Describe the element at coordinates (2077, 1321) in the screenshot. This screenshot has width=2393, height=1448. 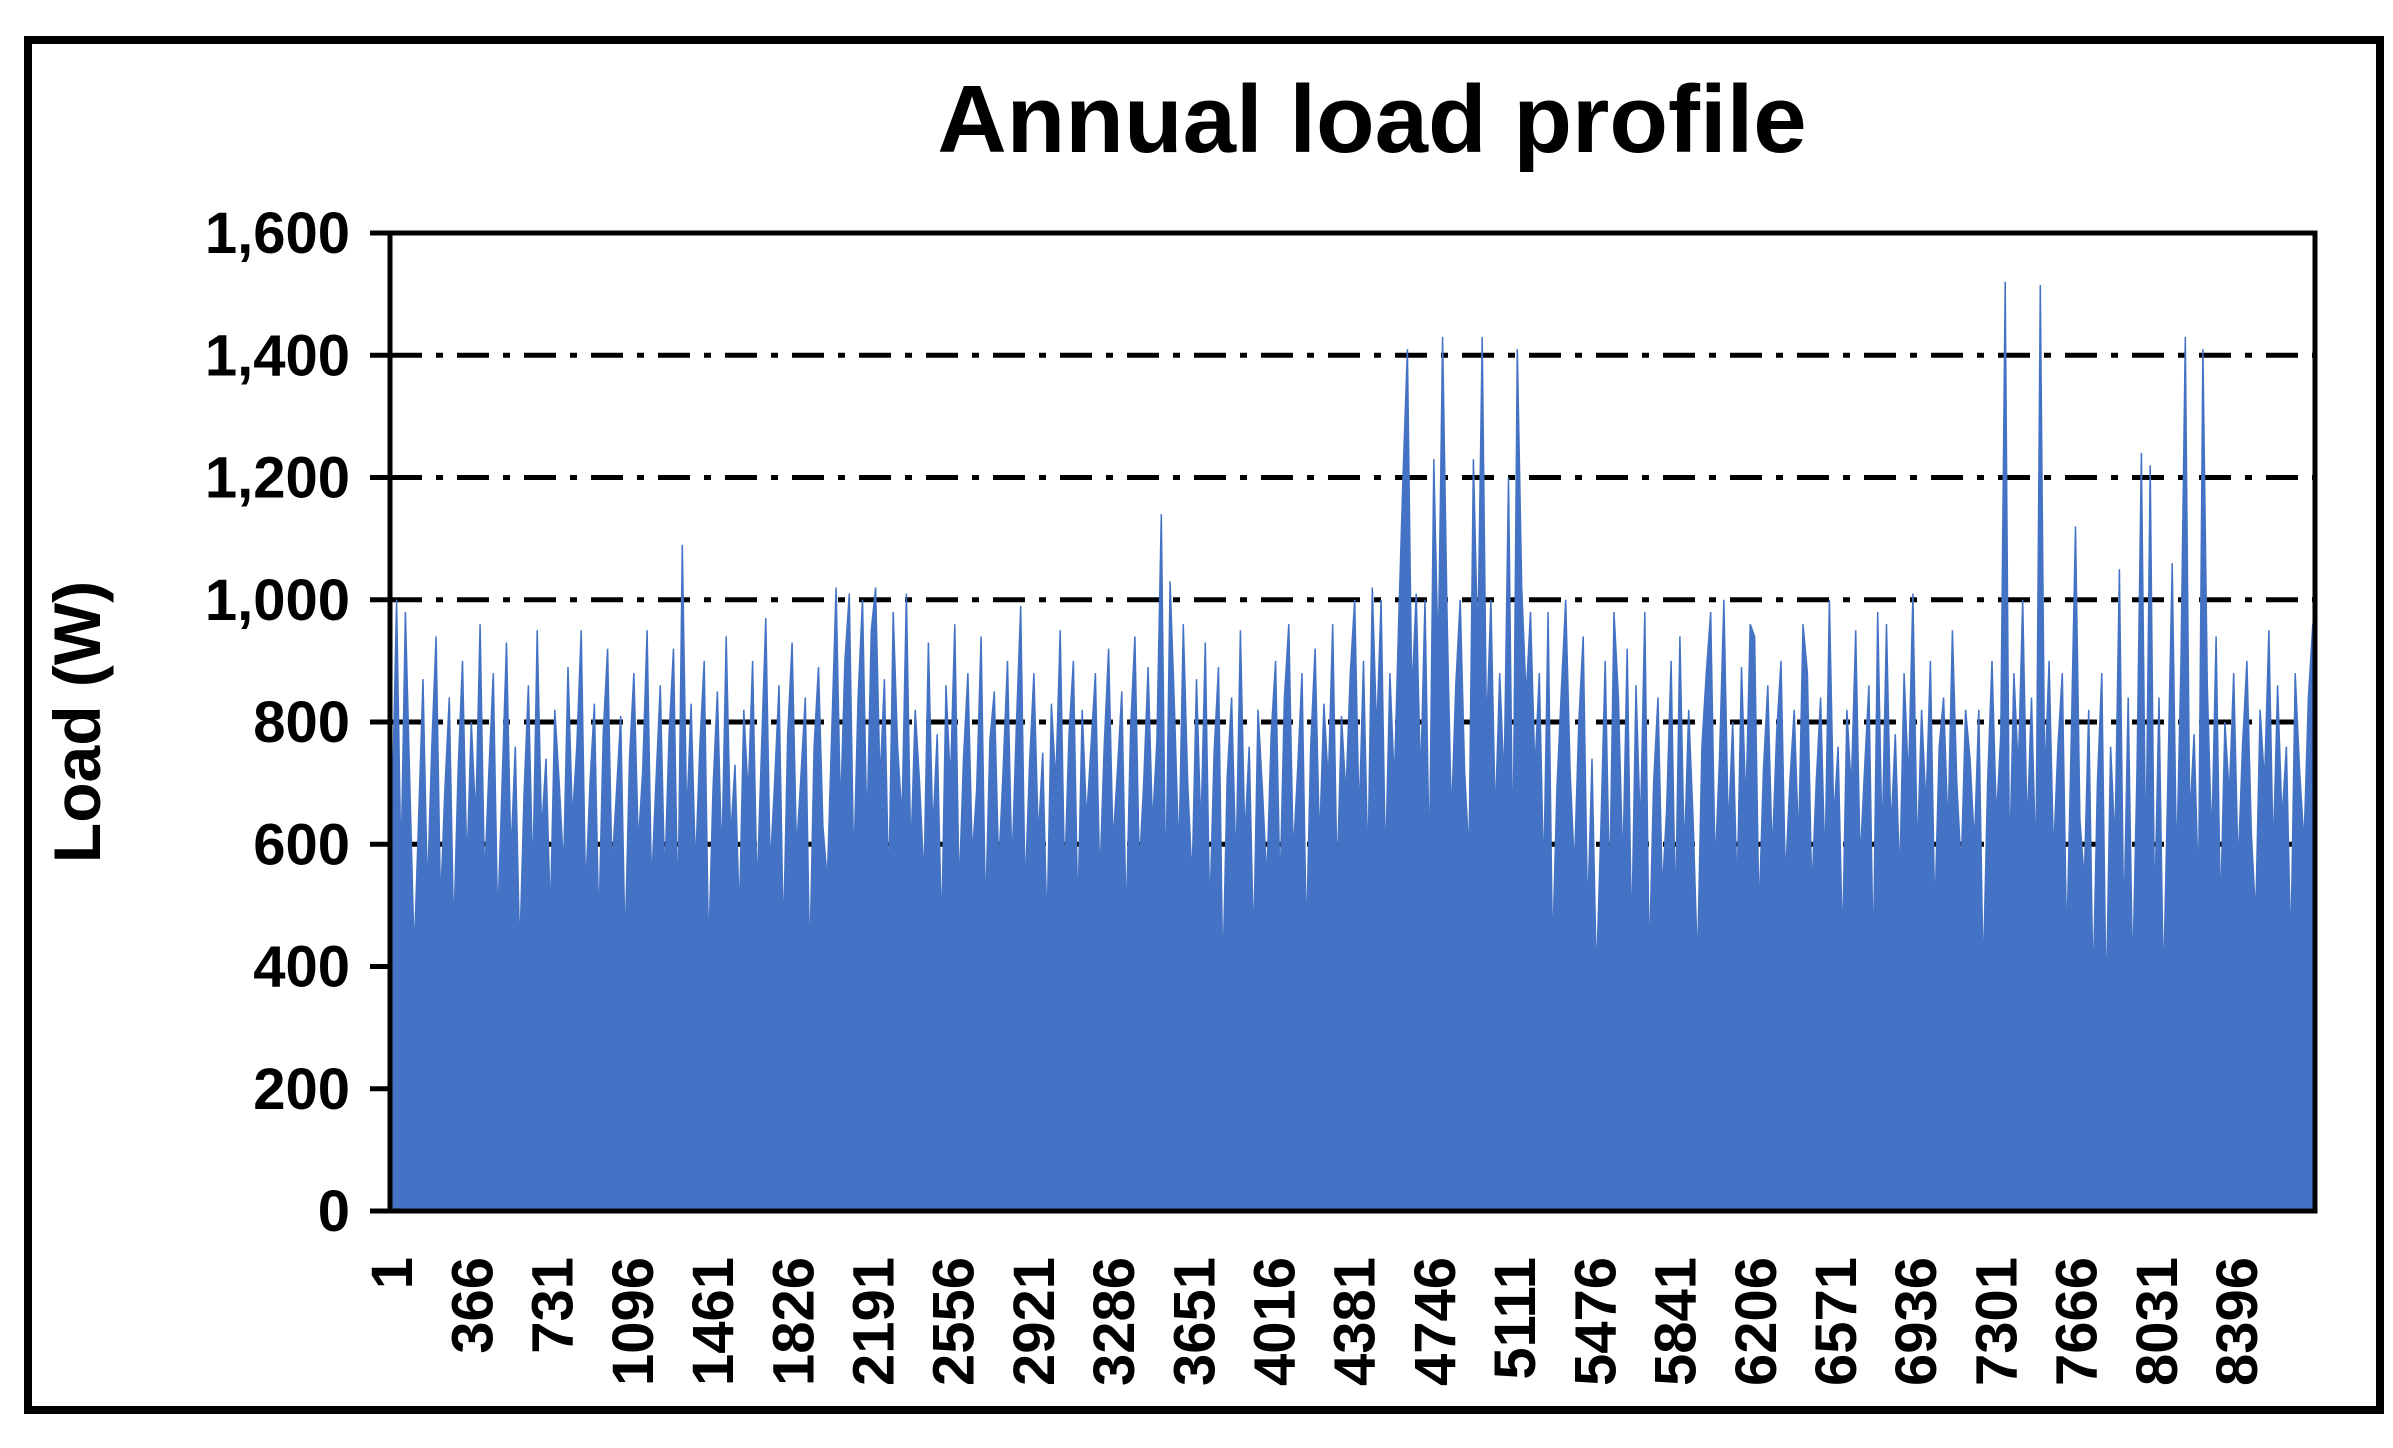
I see `x-tick-label: 7666` at that location.